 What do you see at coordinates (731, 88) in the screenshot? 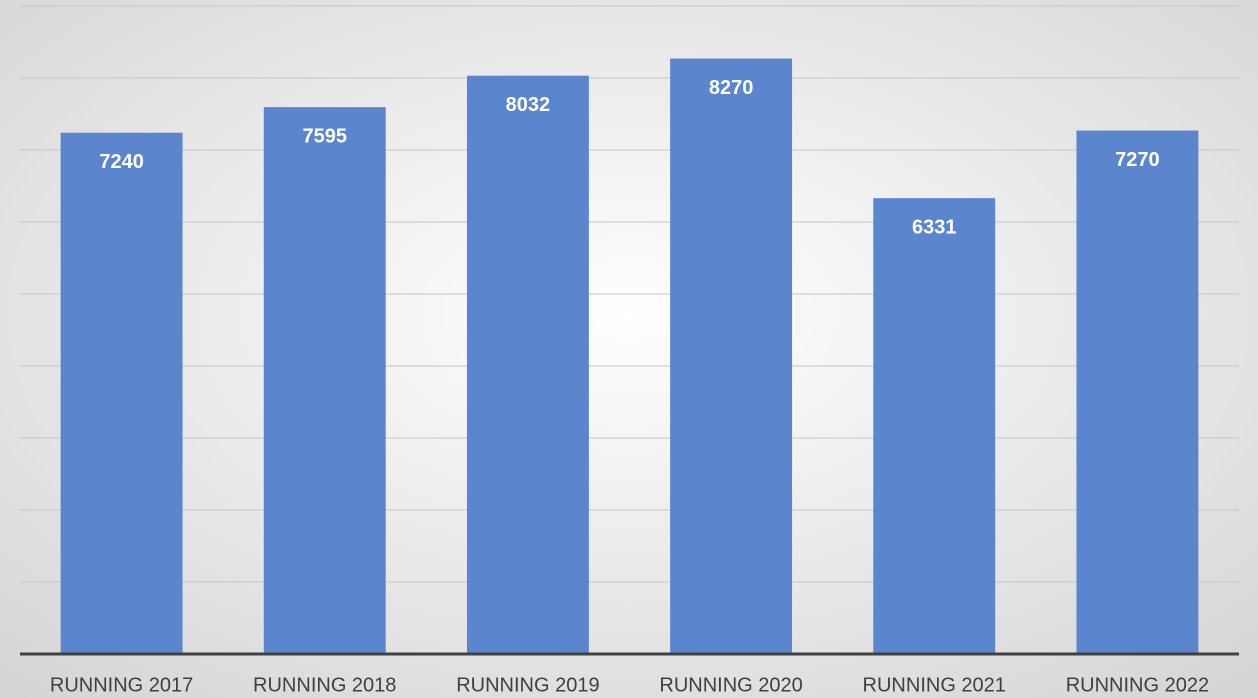
I see `data-label: 8270` at bounding box center [731, 88].